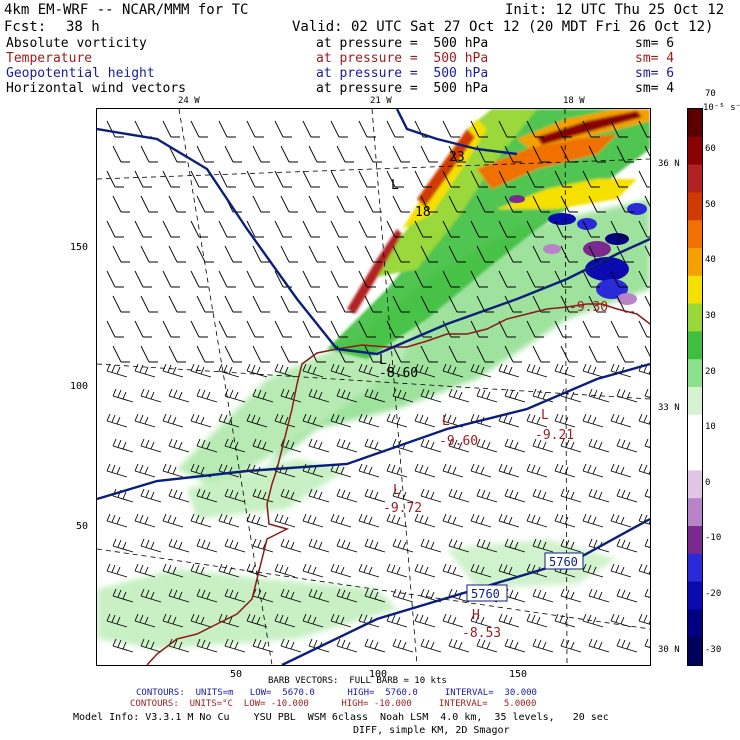 Image resolution: width=740 pixels, height=740 pixels. What do you see at coordinates (713, 594) in the screenshot?
I see `colorbar-label: -20` at bounding box center [713, 594].